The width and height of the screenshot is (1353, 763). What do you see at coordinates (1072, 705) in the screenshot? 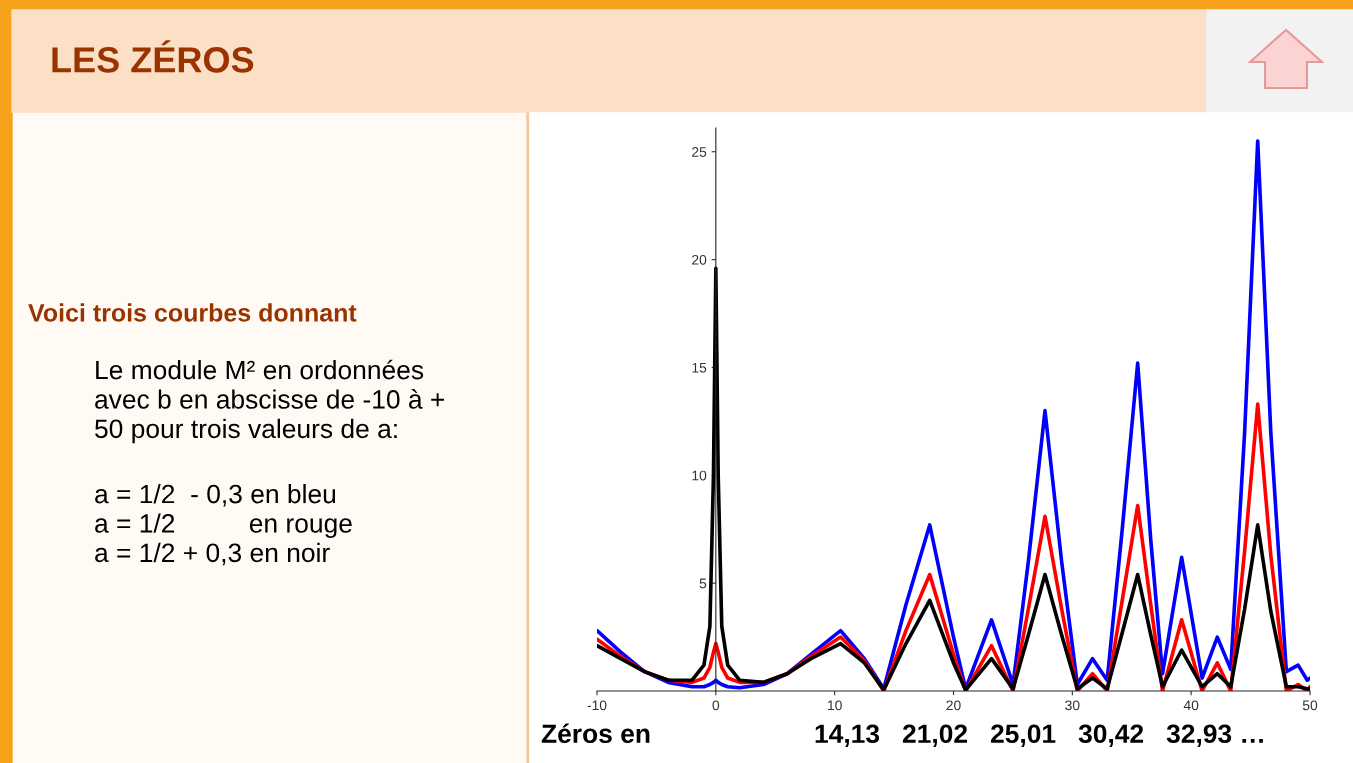
I see `x-tick-label: 30` at bounding box center [1072, 705].